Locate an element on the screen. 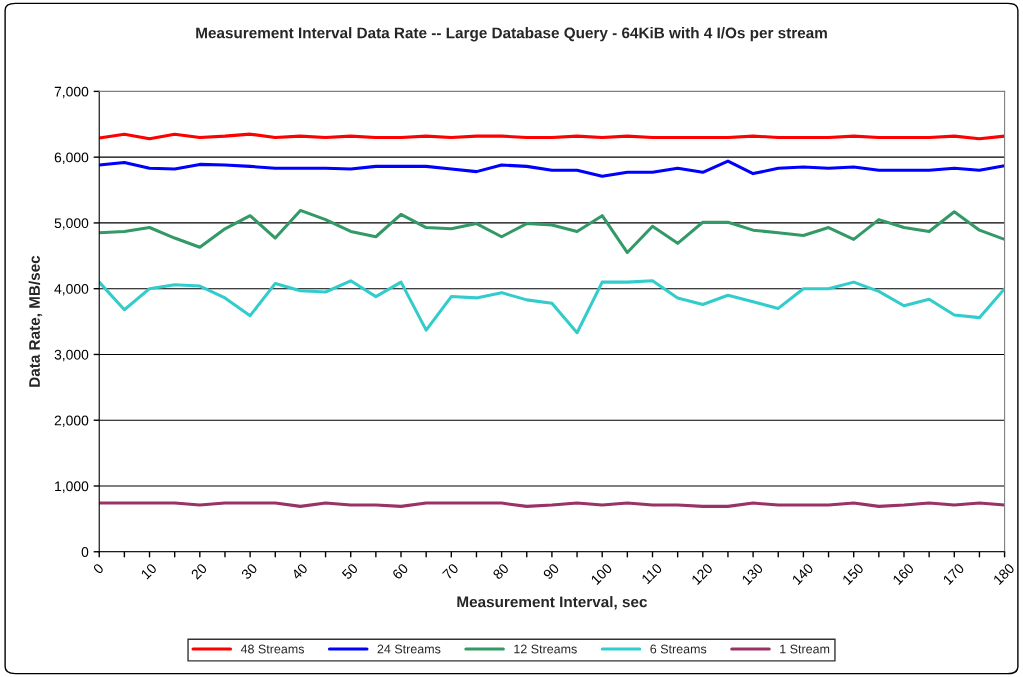 This screenshot has width=1023, height=677. x-tick-label: 120 is located at coordinates (702, 574).